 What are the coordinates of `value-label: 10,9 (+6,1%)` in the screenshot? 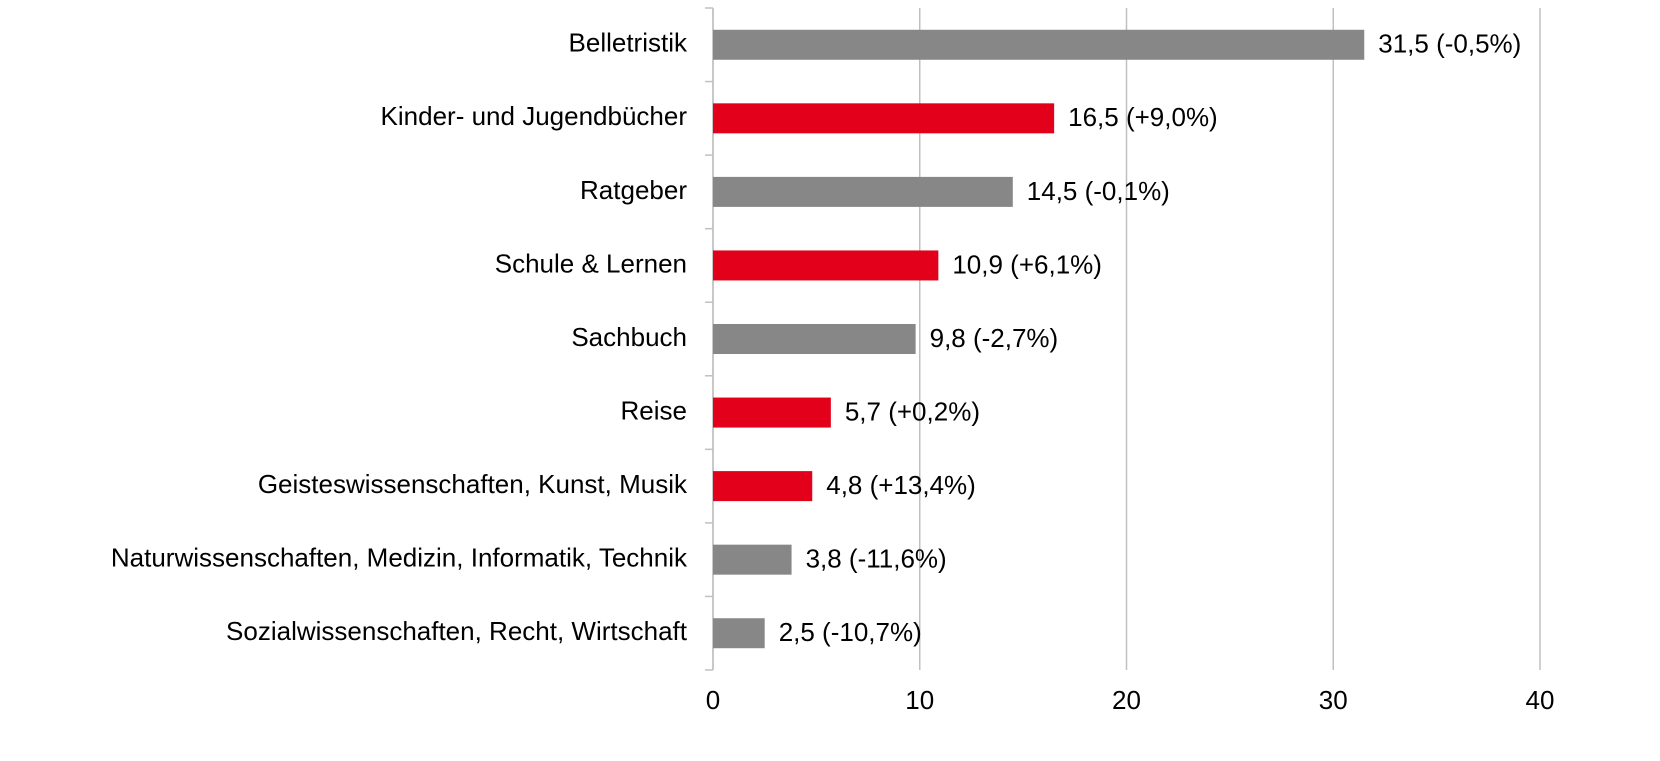 It's located at (1027, 264).